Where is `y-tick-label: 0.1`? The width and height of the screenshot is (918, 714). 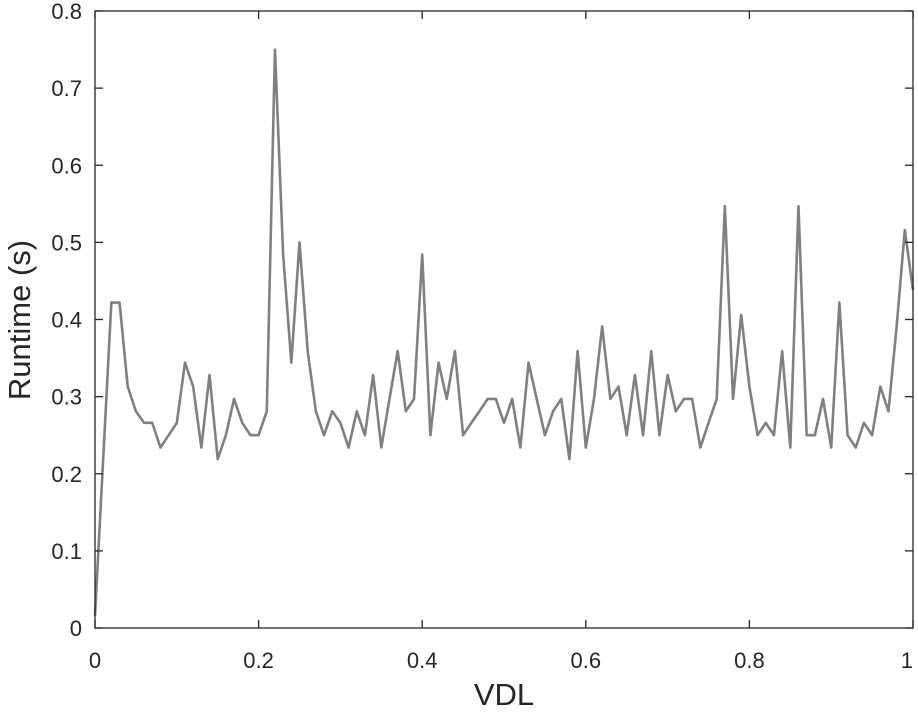 y-tick-label: 0.1 is located at coordinates (66, 551).